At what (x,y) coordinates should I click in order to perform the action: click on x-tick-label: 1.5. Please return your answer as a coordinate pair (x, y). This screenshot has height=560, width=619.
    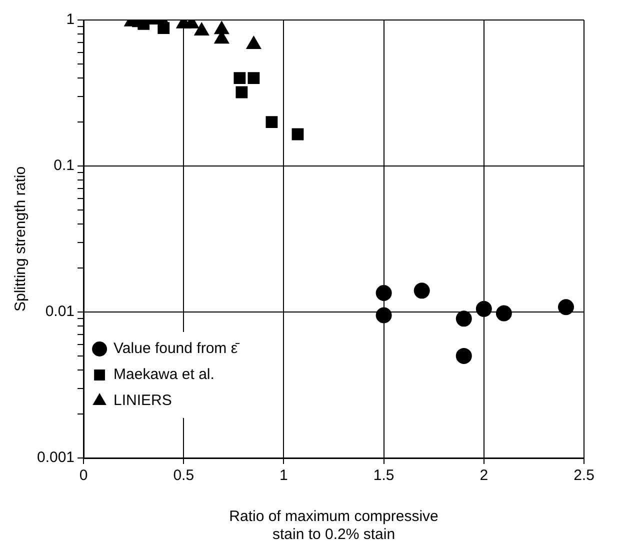
    Looking at the image, I should click on (383, 475).